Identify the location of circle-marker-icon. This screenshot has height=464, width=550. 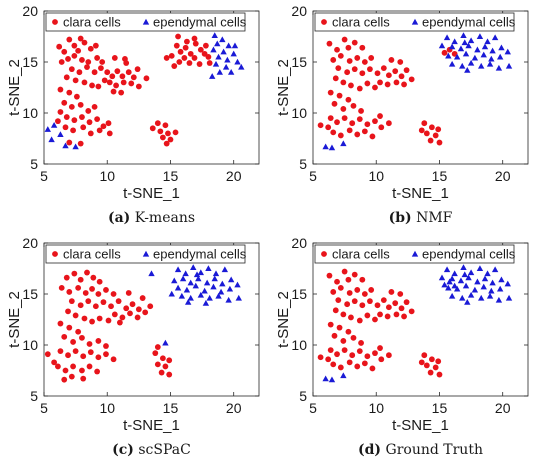
(55, 22).